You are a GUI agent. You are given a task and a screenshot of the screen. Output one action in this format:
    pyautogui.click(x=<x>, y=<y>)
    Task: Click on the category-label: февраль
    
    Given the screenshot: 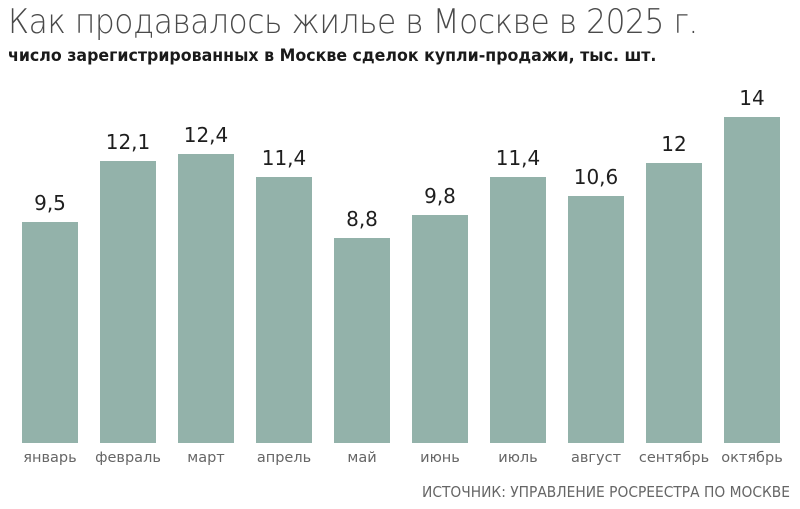 What is the action you would take?
    pyautogui.click(x=128, y=458)
    